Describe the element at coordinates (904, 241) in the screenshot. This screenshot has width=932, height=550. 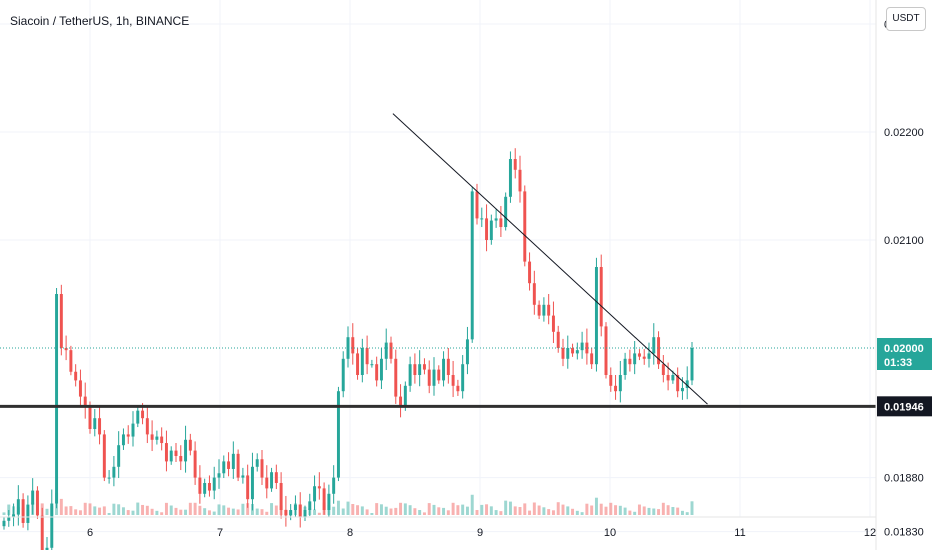
I see `price-tick-label: 0.02100` at that location.